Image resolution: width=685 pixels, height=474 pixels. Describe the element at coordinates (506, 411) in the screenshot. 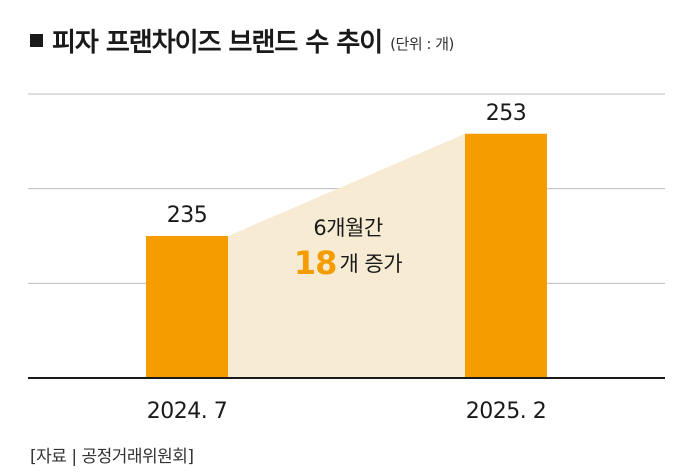

I see `x-tick-label: 2025. 2` at that location.